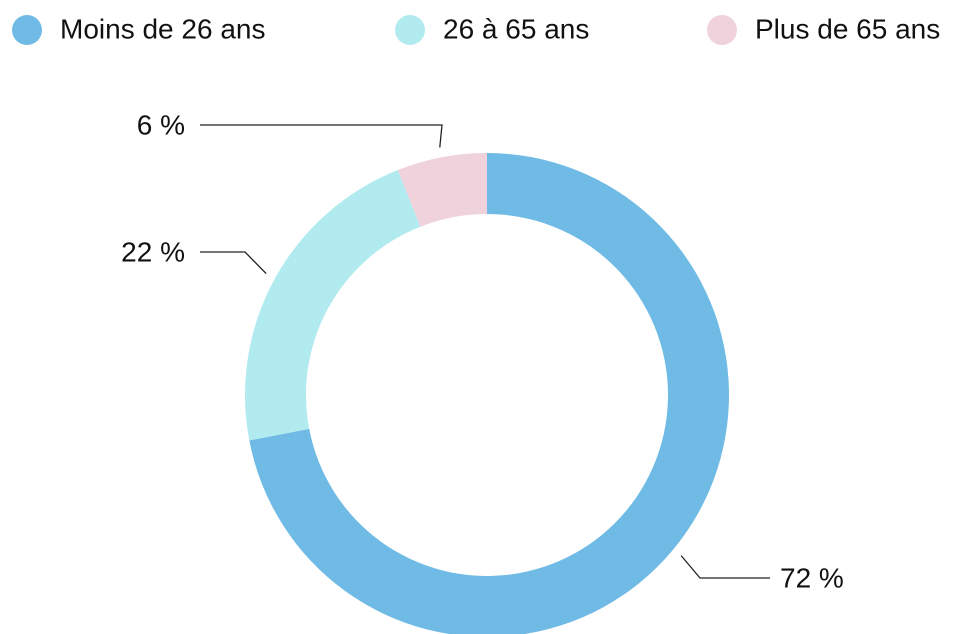 This screenshot has width=963, height=634. What do you see at coordinates (161, 124) in the screenshot?
I see `data-label: 6 %` at bounding box center [161, 124].